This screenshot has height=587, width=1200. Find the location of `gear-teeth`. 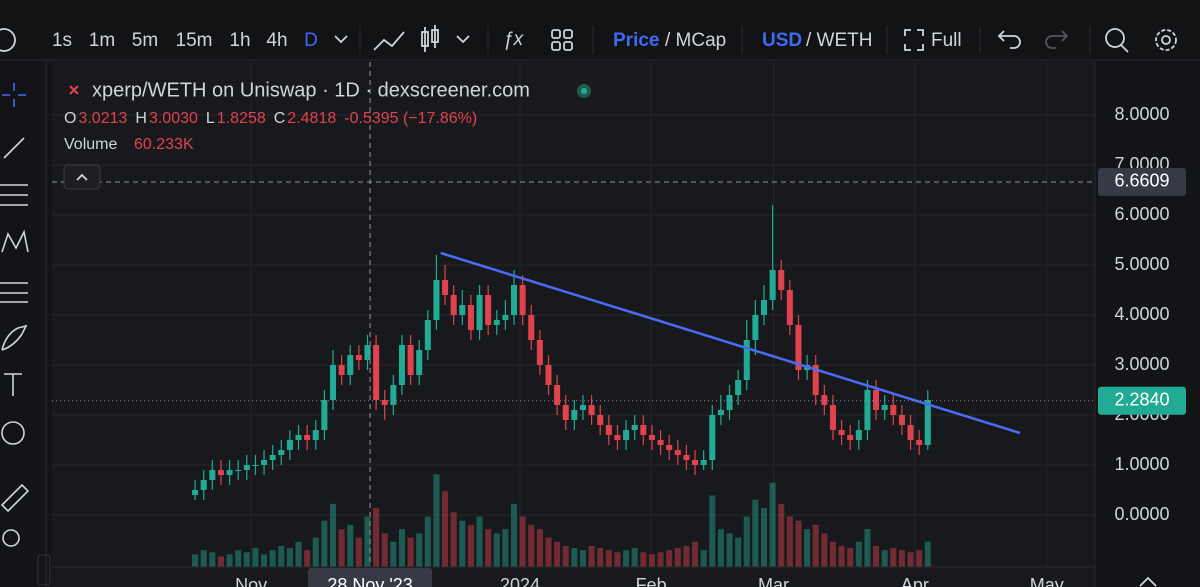

gear-teeth is located at coordinates (1166, 40).